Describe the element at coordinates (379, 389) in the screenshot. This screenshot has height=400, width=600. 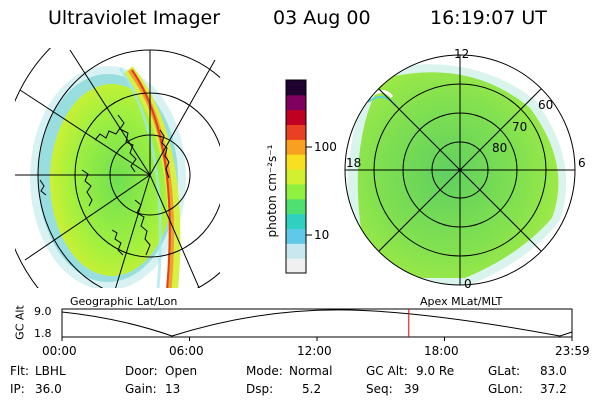
I see `status-seq-label: Seq:` at that location.